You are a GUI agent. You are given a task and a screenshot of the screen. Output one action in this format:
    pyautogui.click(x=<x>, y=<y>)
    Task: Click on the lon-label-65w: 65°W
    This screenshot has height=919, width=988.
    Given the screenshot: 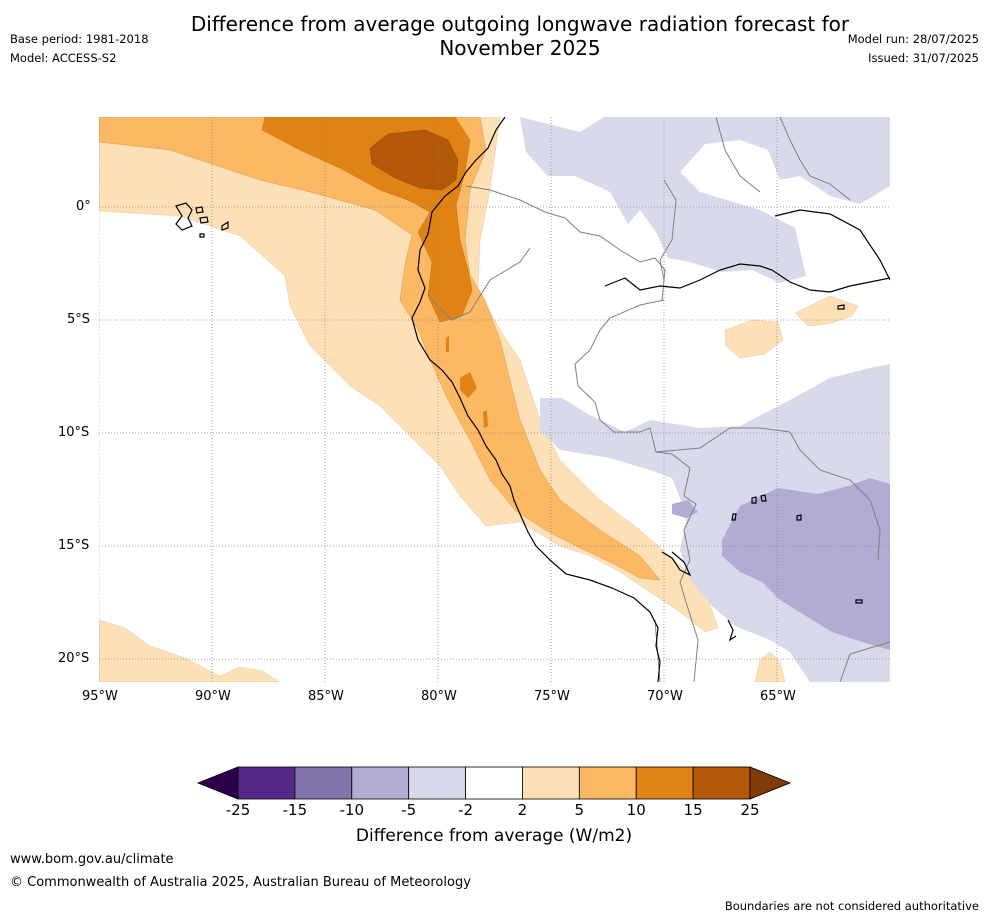 What is the action you would take?
    pyautogui.click(x=778, y=696)
    